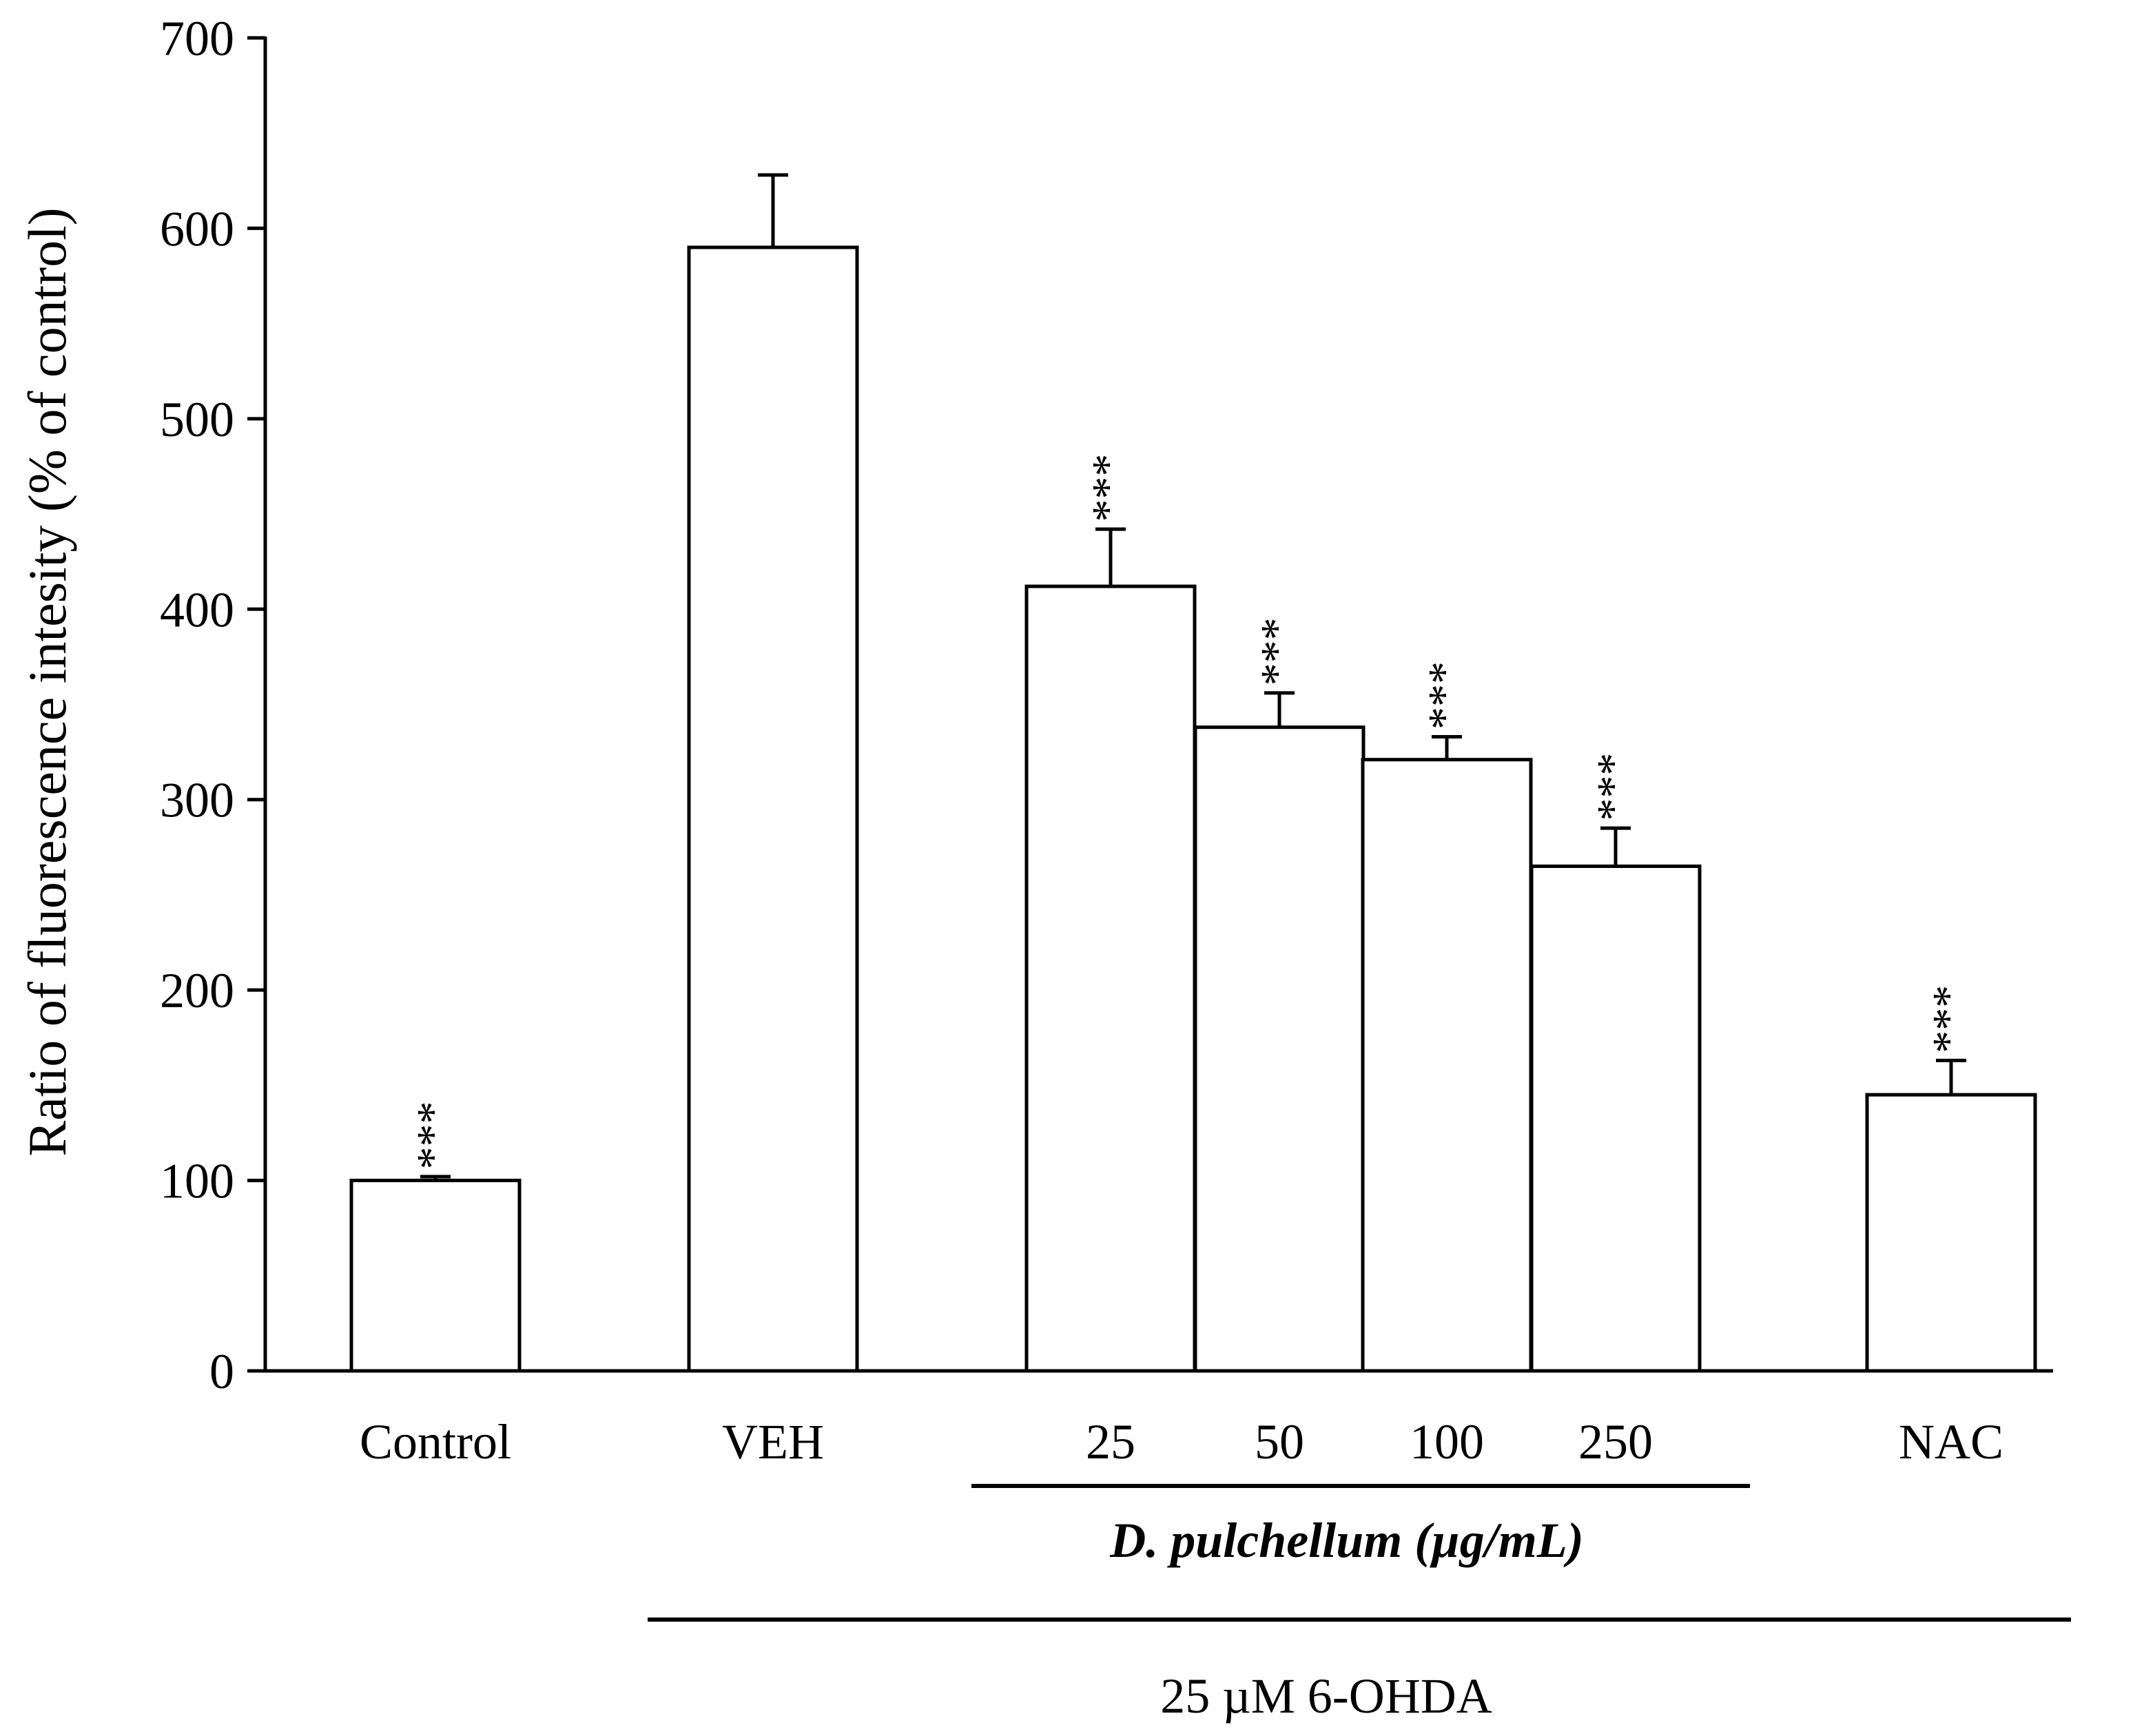 The image size is (2133, 1736). I want to click on treatment-label: 25 µM 6-OHDA, so click(1326, 1696).